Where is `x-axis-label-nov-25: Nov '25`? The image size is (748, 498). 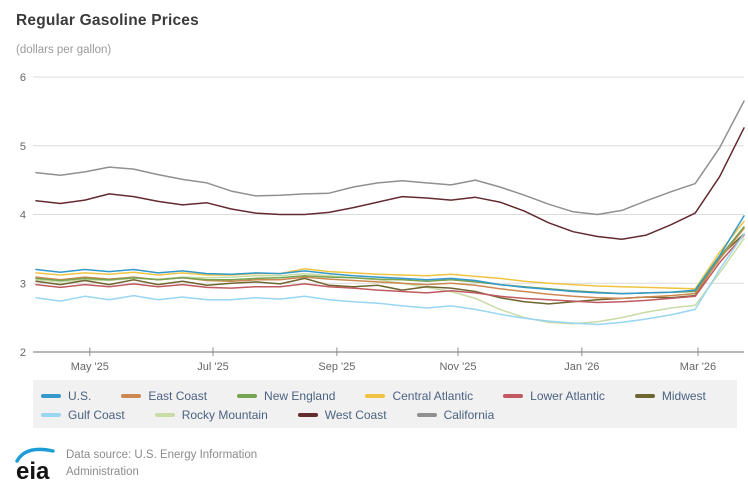
x-axis-label-nov-25: Nov '25 is located at coordinates (457, 367).